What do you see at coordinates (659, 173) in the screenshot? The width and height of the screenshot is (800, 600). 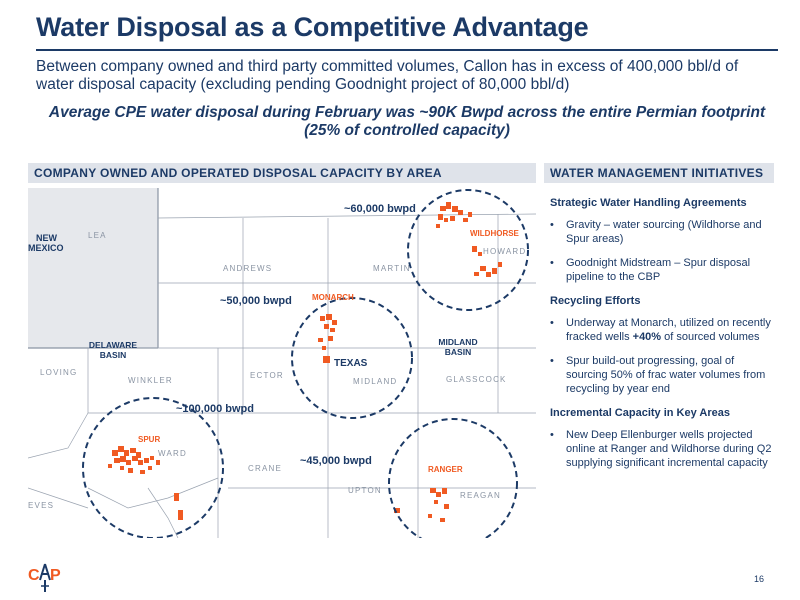 I see `initiatives-section-header: WATER MANAGEMENT INITIATIVES` at bounding box center [659, 173].